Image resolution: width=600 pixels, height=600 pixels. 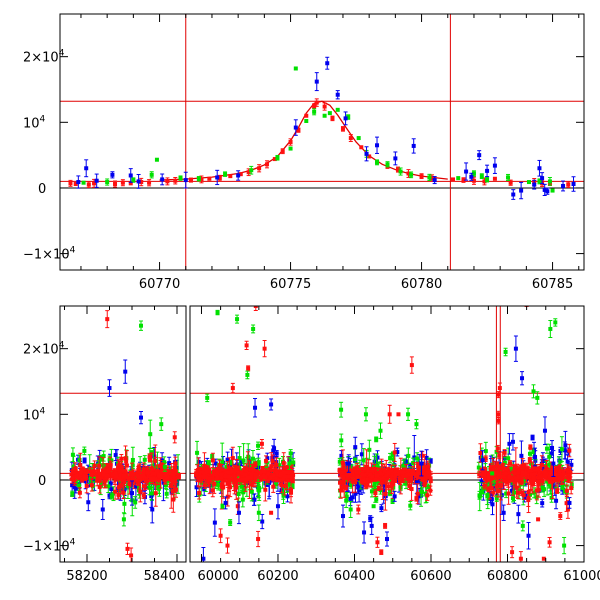 What do you see at coordinates (34, 414) in the screenshot?
I see `bottom-ytick-label-2: 104` at bounding box center [34, 414].